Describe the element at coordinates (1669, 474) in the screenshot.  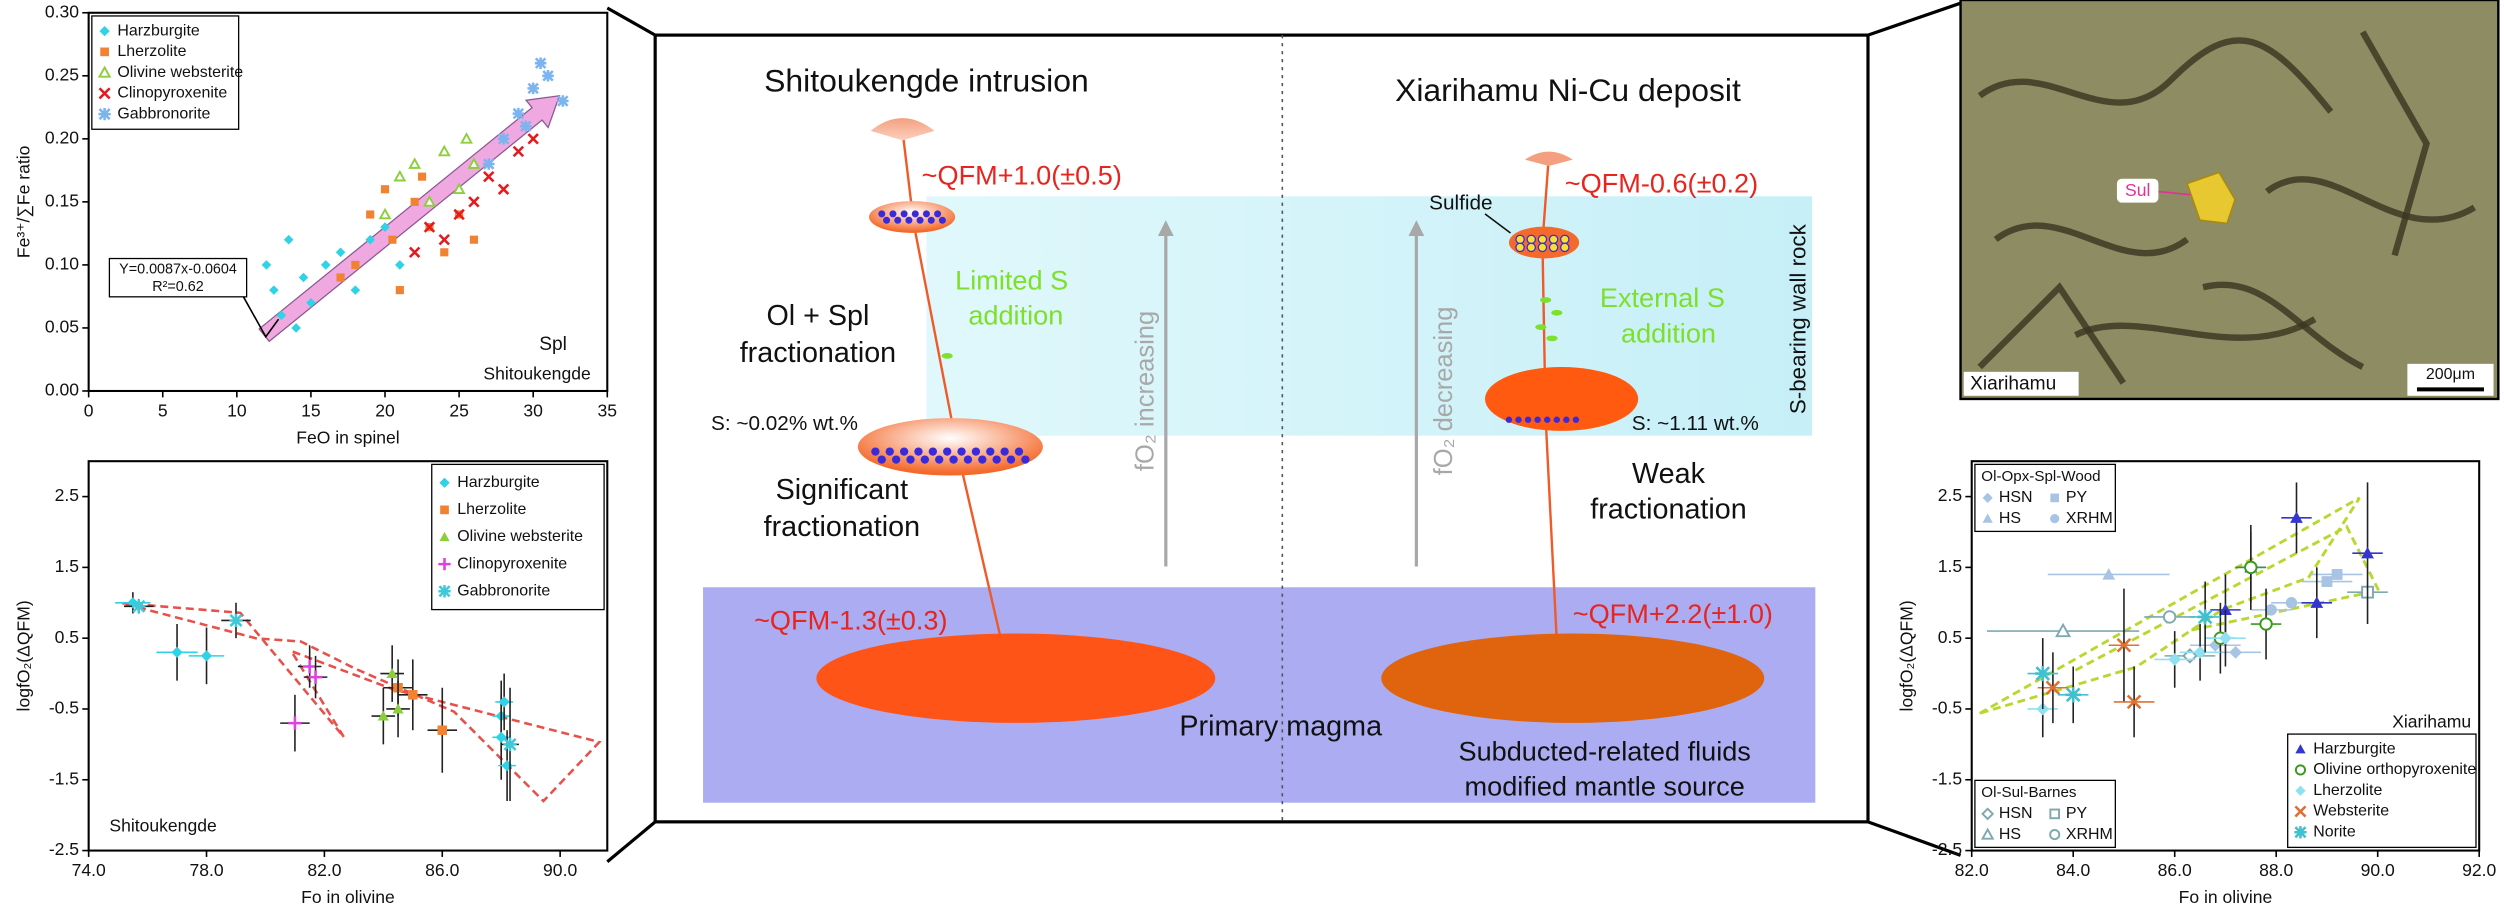
I see `diagram-label: Weak` at that location.